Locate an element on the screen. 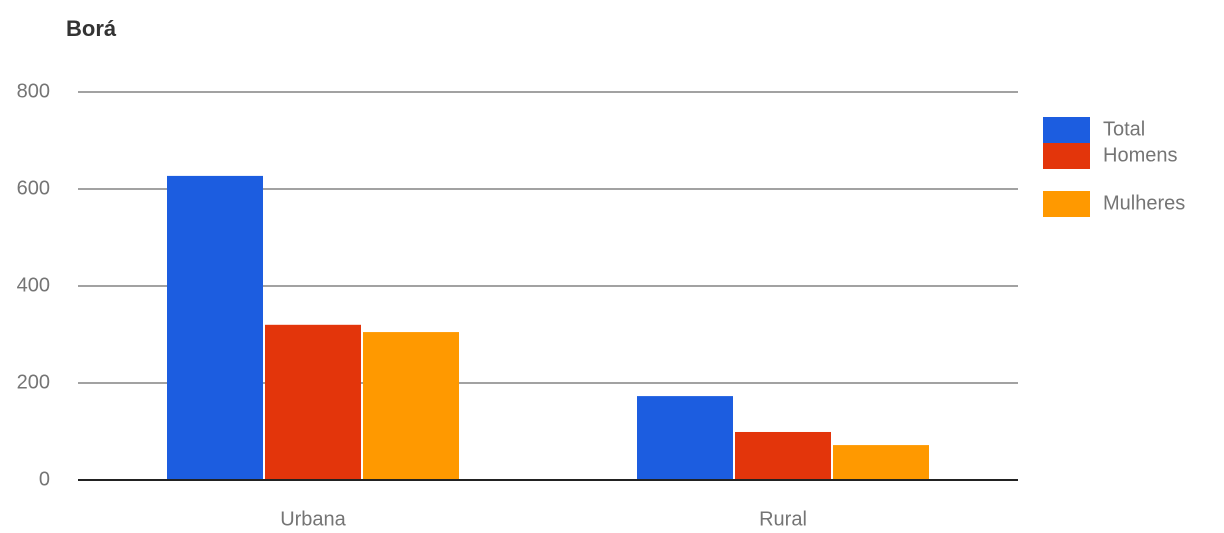  legend-label: Mulheres is located at coordinates (1144, 203).